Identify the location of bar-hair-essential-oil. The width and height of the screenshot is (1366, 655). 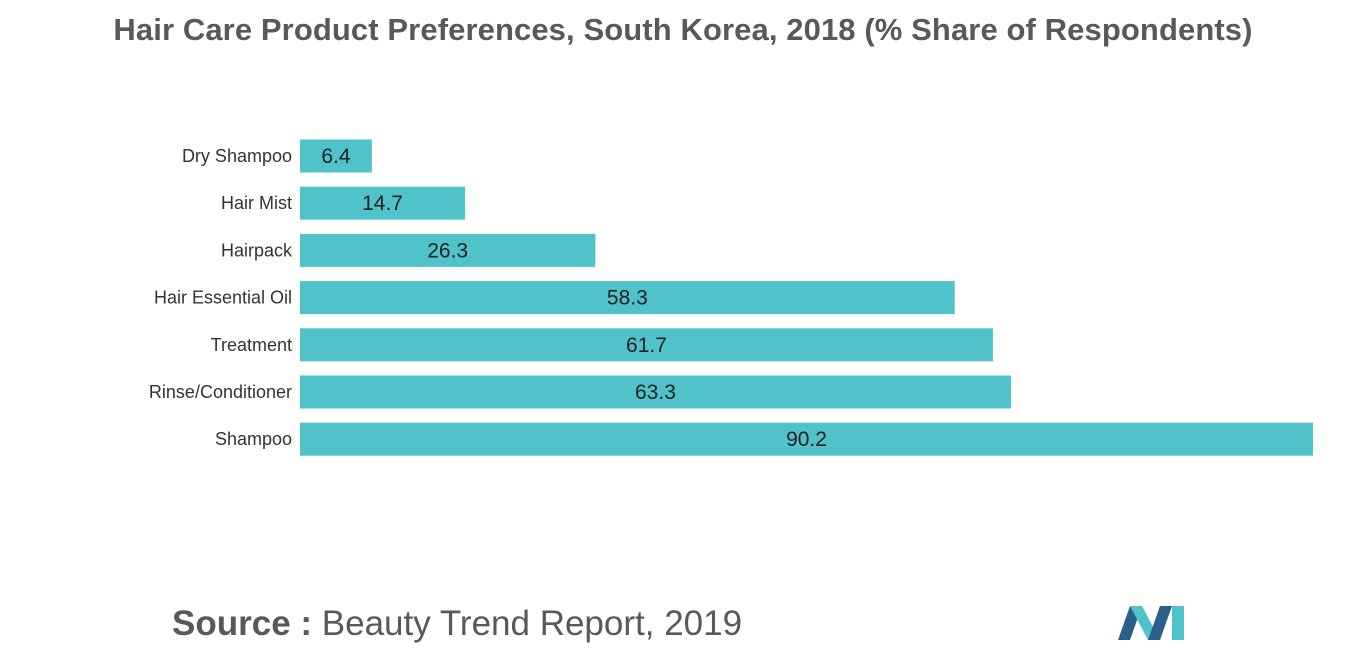
(627, 298).